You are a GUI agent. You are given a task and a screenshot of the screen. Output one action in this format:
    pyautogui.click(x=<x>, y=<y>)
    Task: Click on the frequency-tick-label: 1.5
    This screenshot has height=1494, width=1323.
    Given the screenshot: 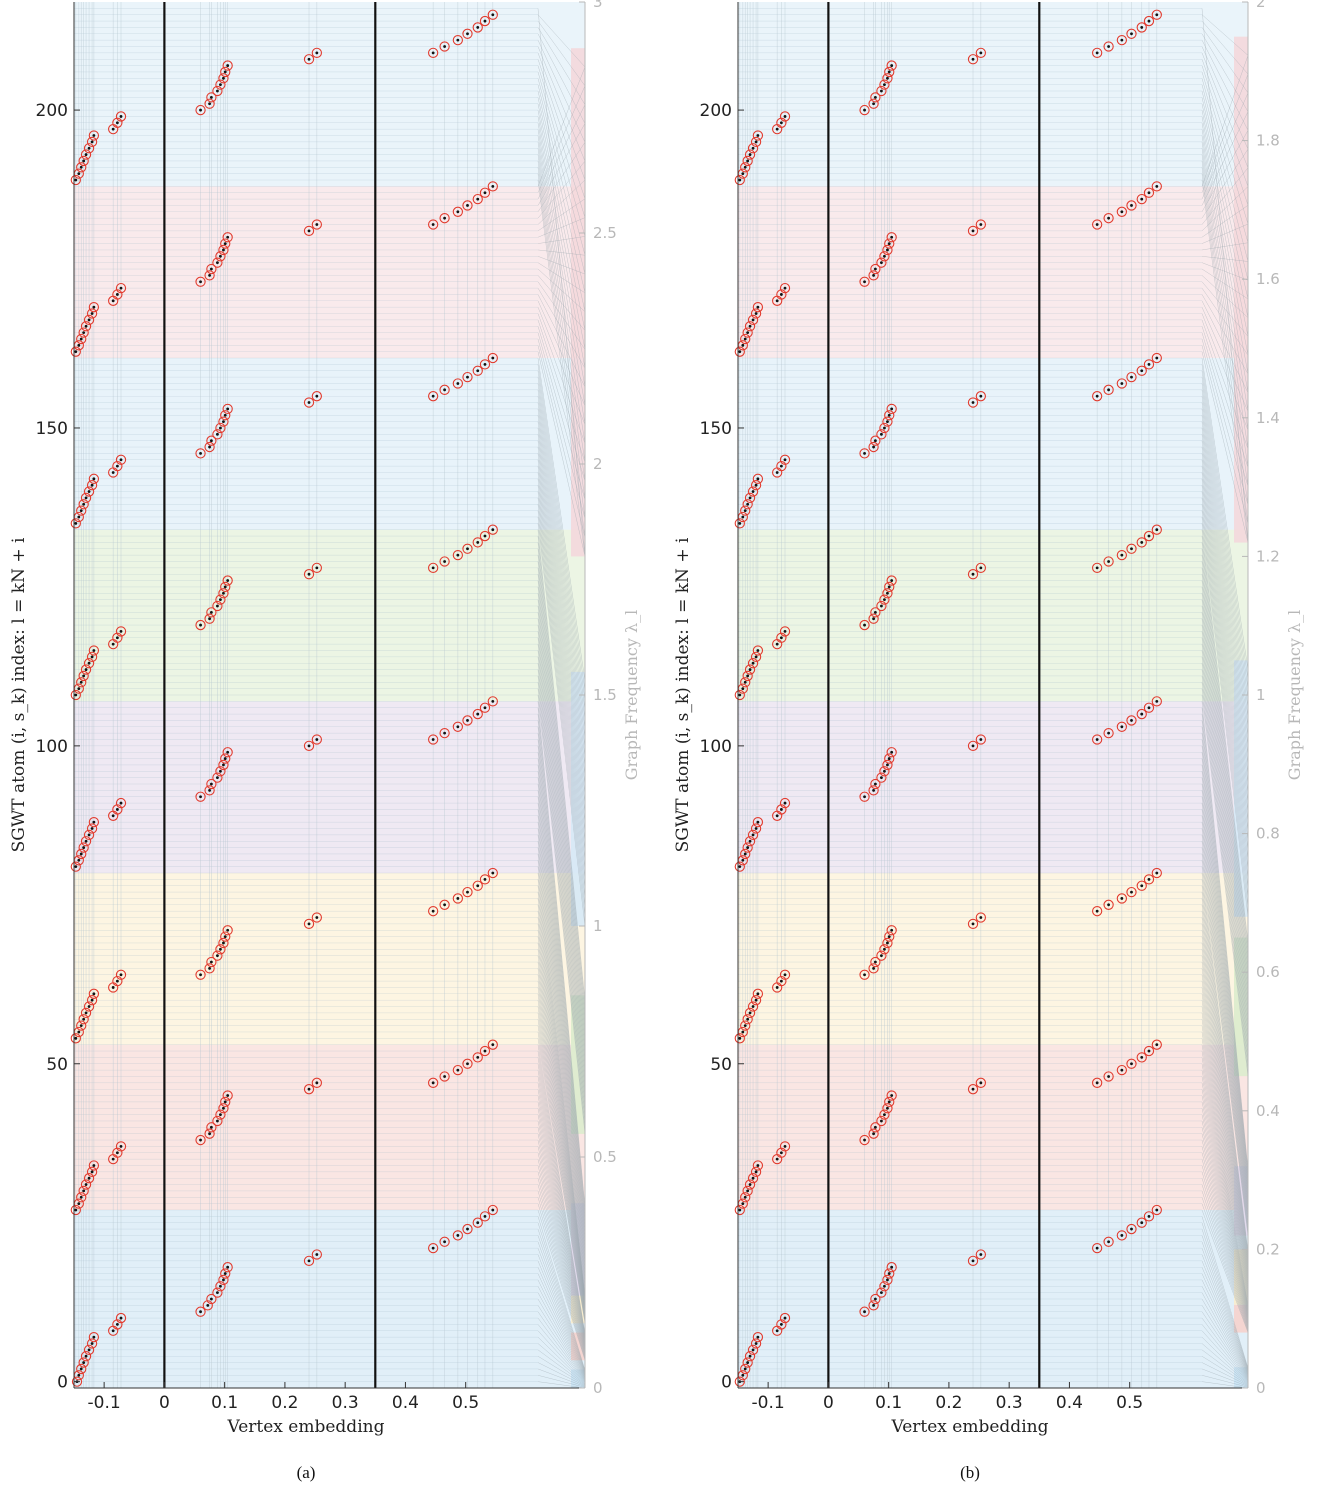 What is the action you would take?
    pyautogui.click(x=605, y=695)
    